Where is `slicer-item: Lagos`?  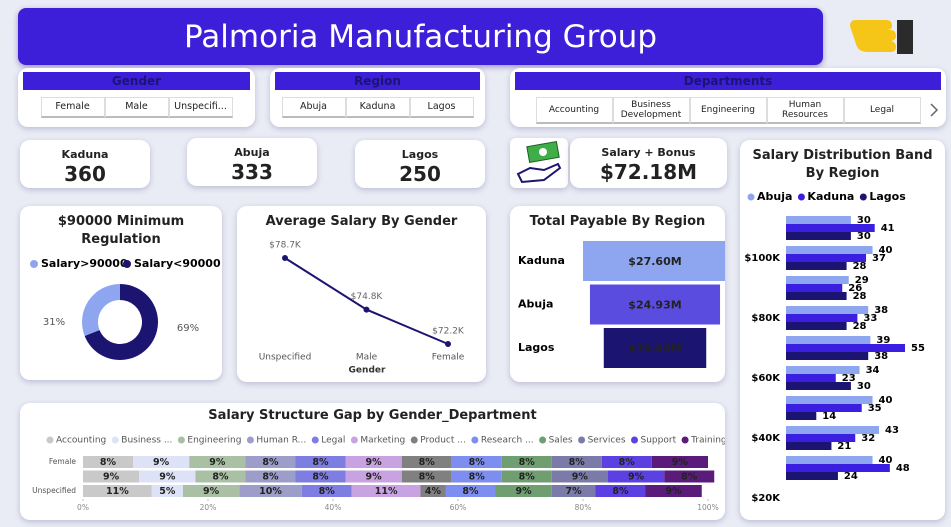
slicer-item: Lagos is located at coordinates (441, 107).